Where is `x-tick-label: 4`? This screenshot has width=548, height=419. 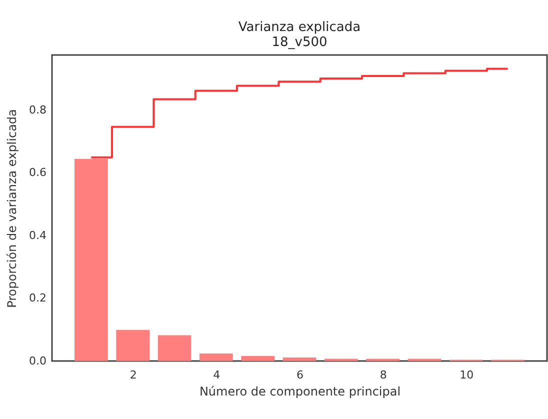 x-tick-label: 4 is located at coordinates (216, 375).